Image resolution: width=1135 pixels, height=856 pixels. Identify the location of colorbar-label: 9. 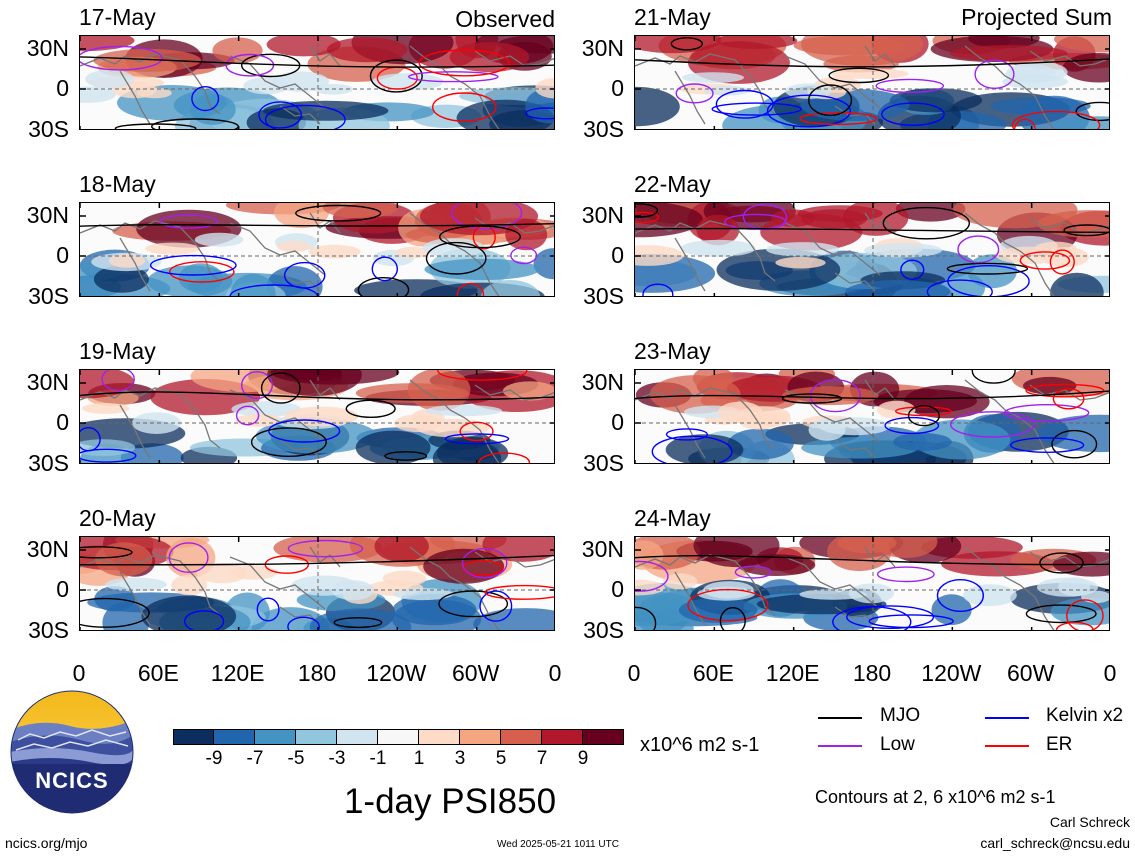
(583, 758).